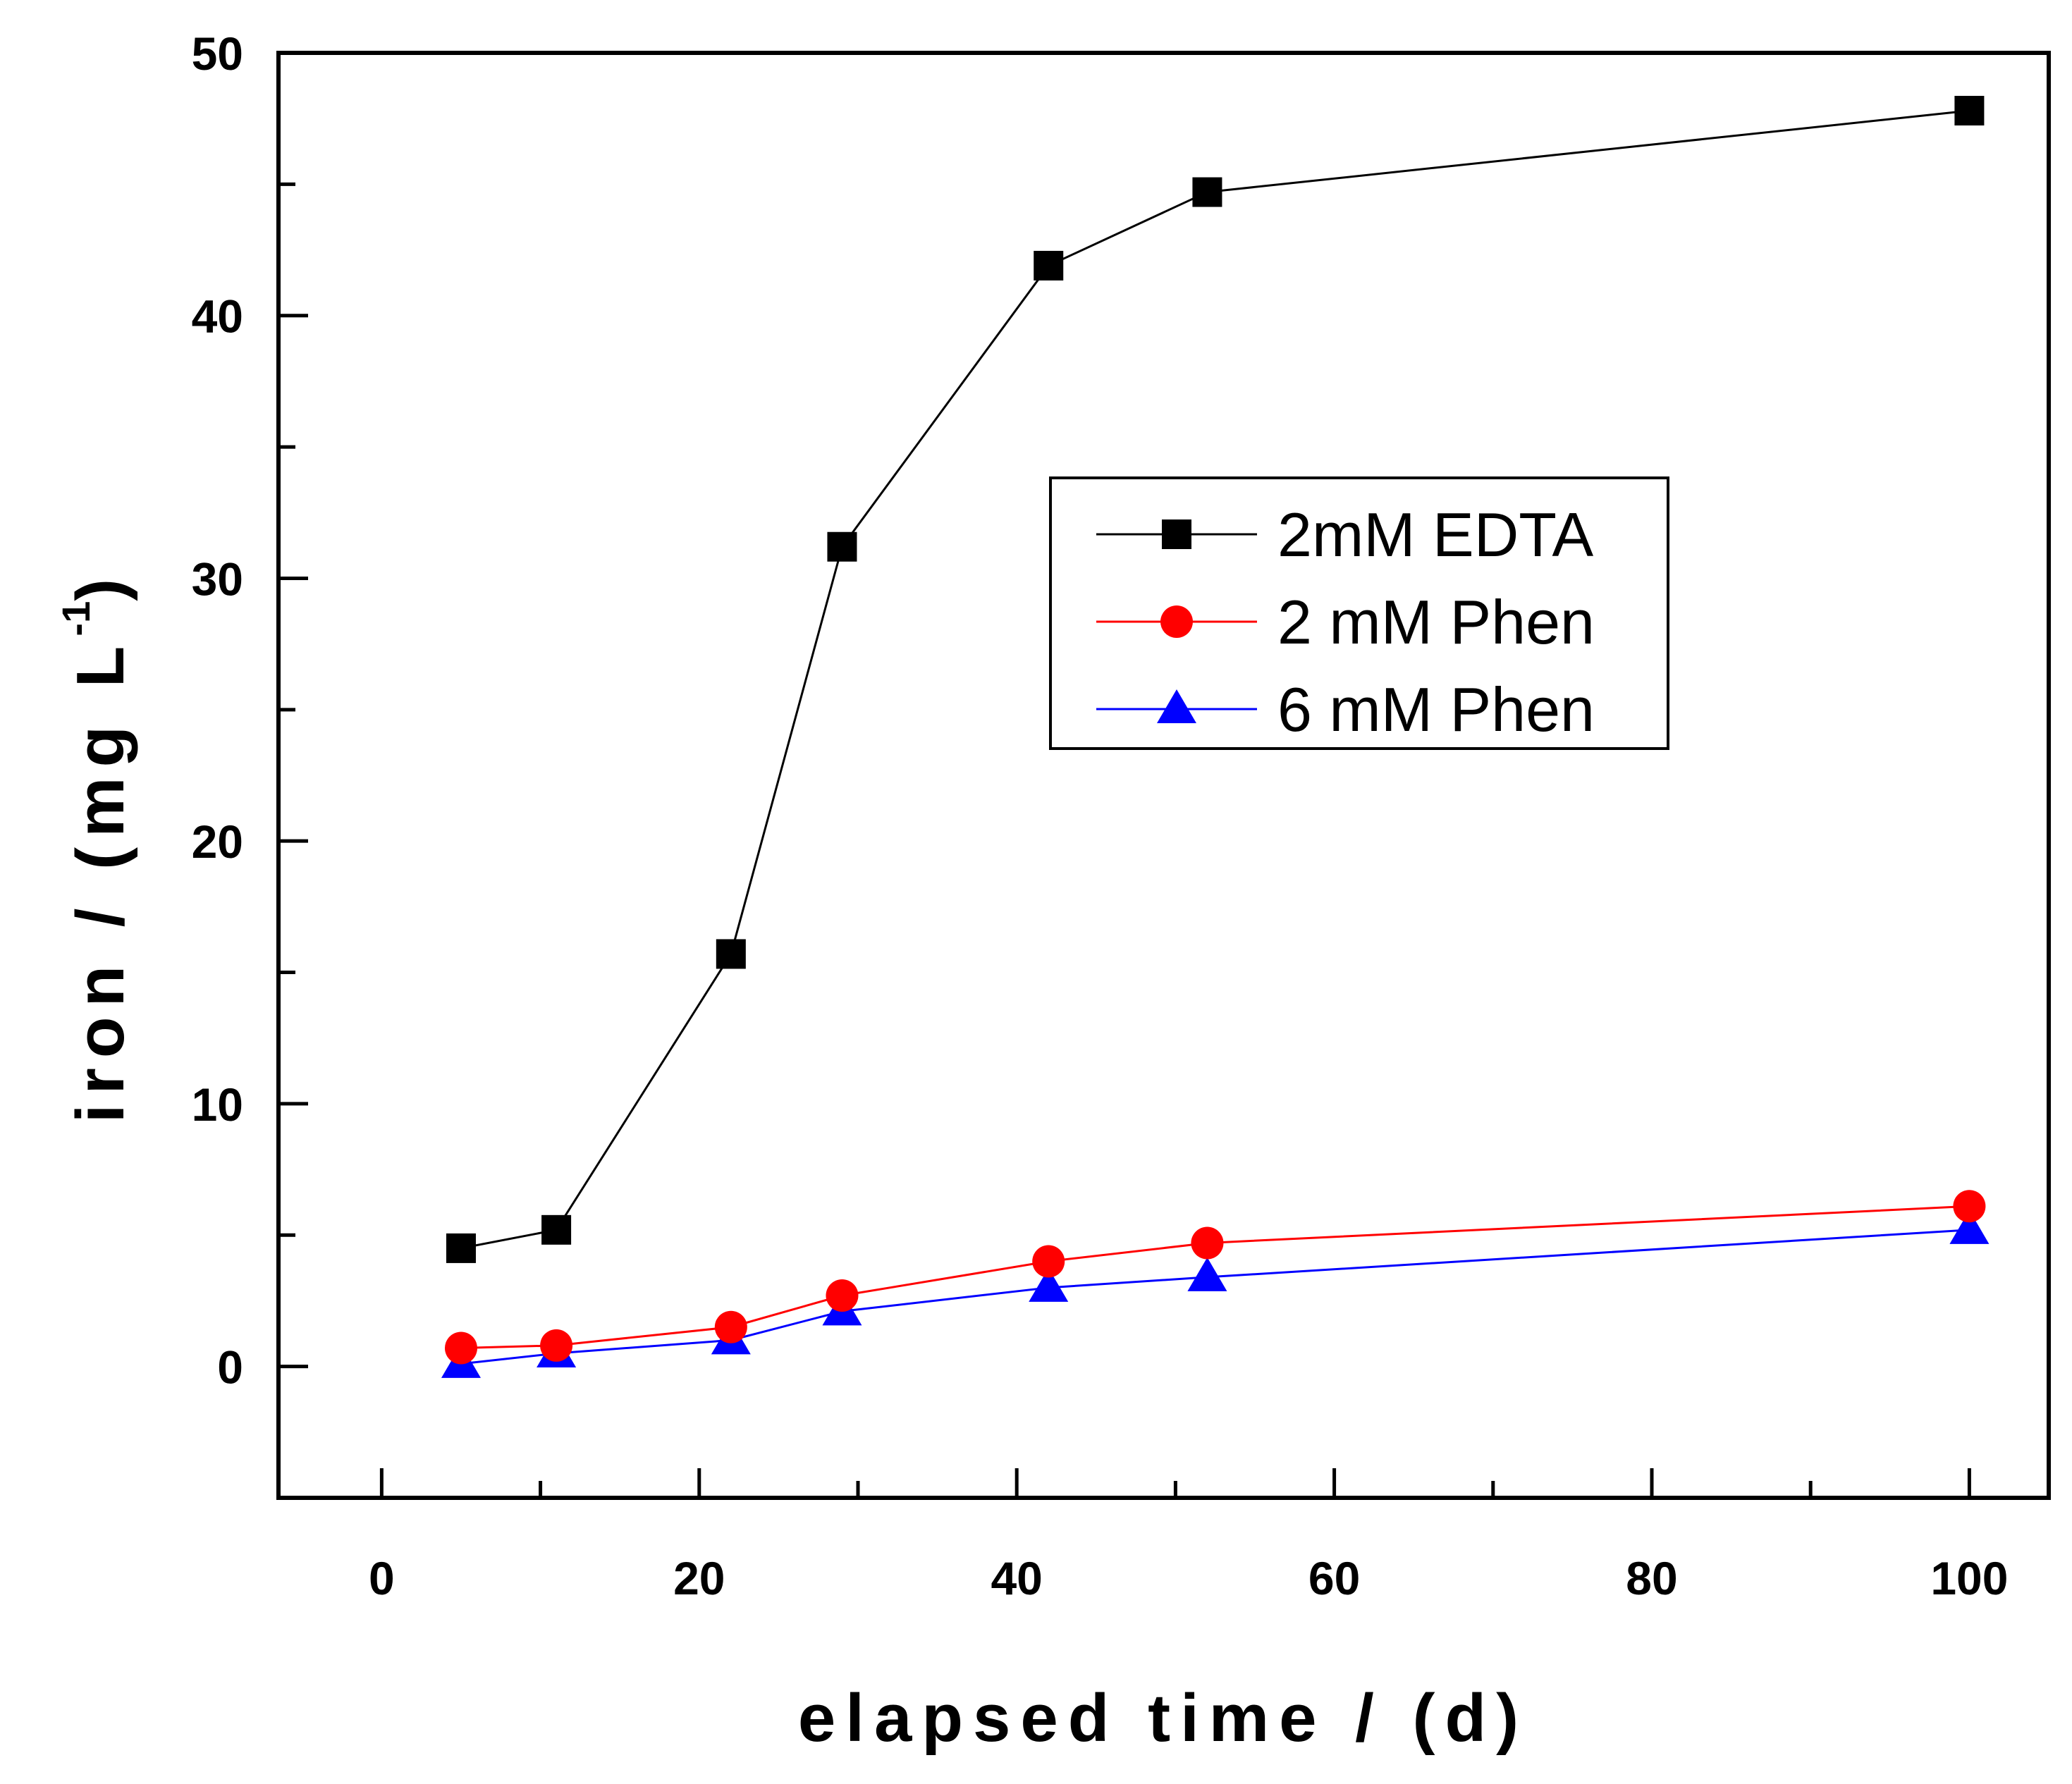  What do you see at coordinates (1334, 1578) in the screenshot?
I see `x-tick-label: 60` at bounding box center [1334, 1578].